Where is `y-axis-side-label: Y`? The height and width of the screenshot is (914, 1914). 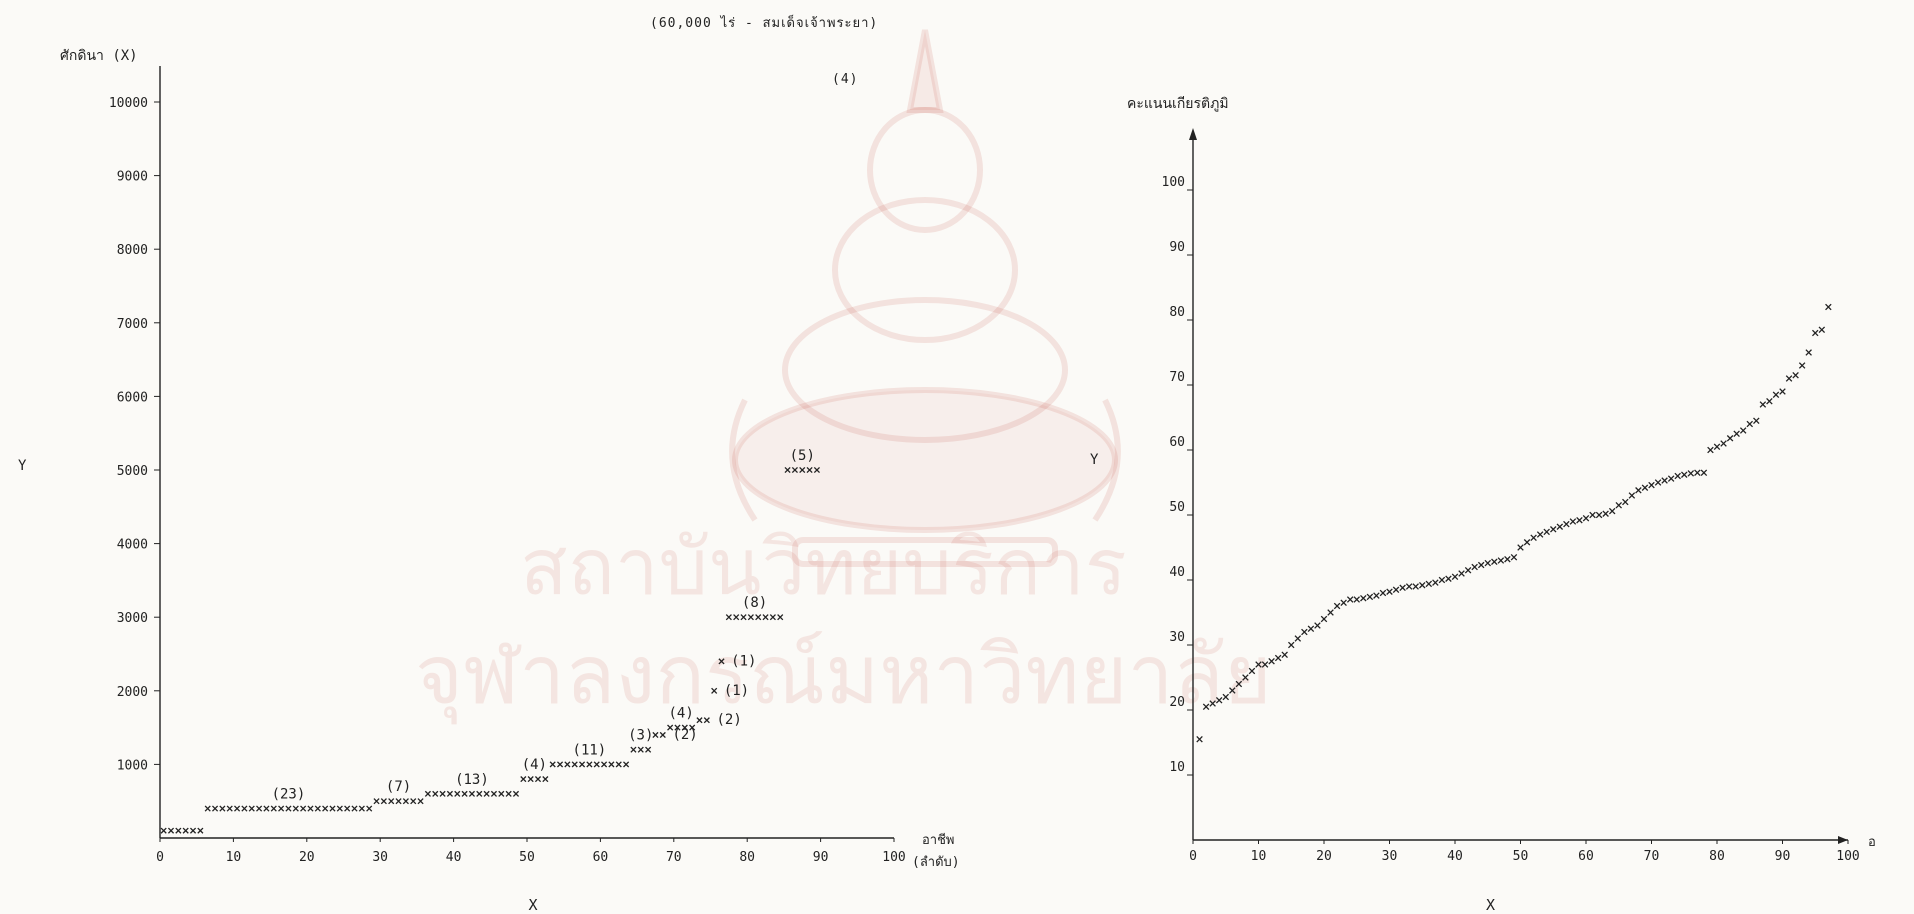 y-axis-side-label: Y is located at coordinates (22, 466).